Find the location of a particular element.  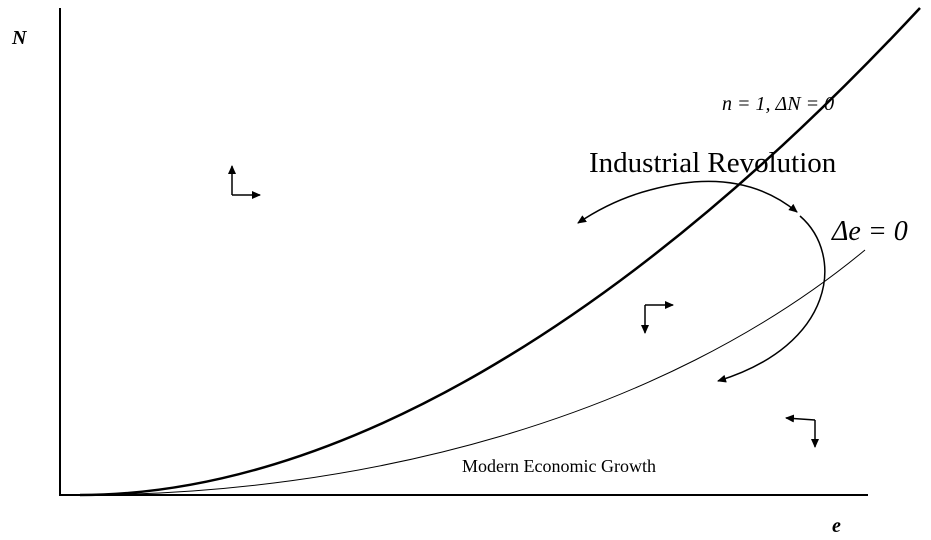

revolution-arrow-left is located at coordinates (614, 206).